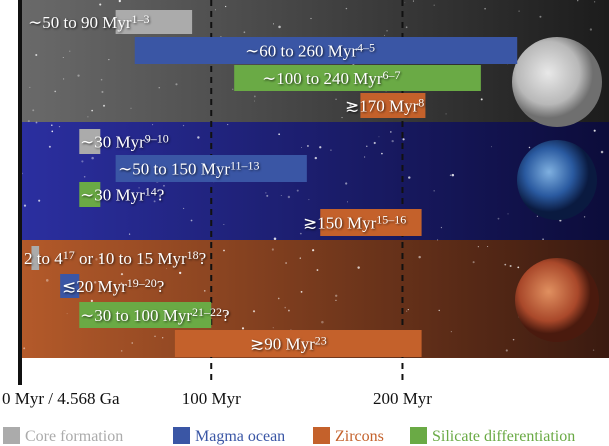  What do you see at coordinates (112, 142) in the screenshot?
I see `label-text: ∼30 Myr` at bounding box center [112, 142].